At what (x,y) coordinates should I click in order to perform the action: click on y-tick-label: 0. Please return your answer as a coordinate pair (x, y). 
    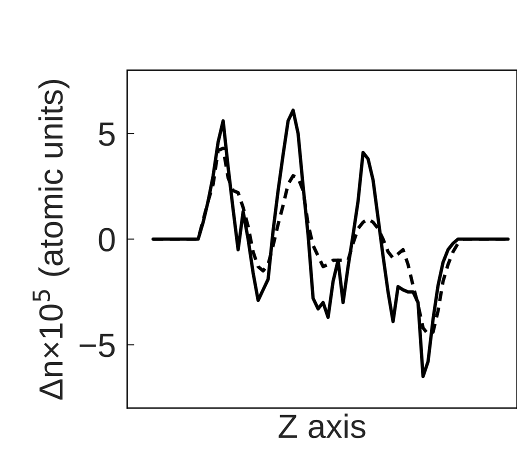
    Looking at the image, I should click on (106, 240).